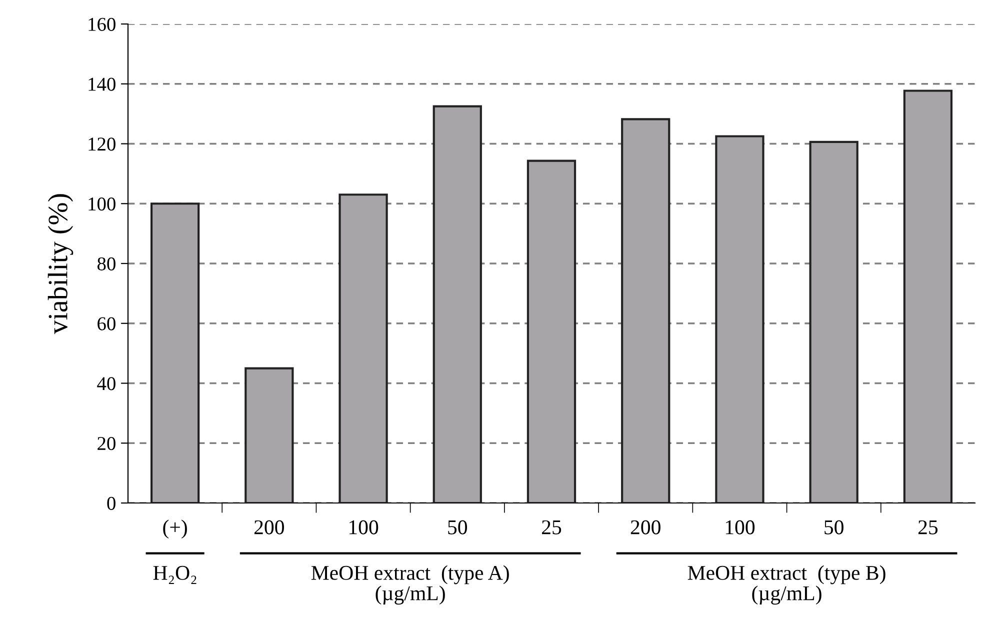 This screenshot has width=989, height=631. Describe the element at coordinates (61, 264) in the screenshot. I see `y-axis-title: viability (%)` at that location.